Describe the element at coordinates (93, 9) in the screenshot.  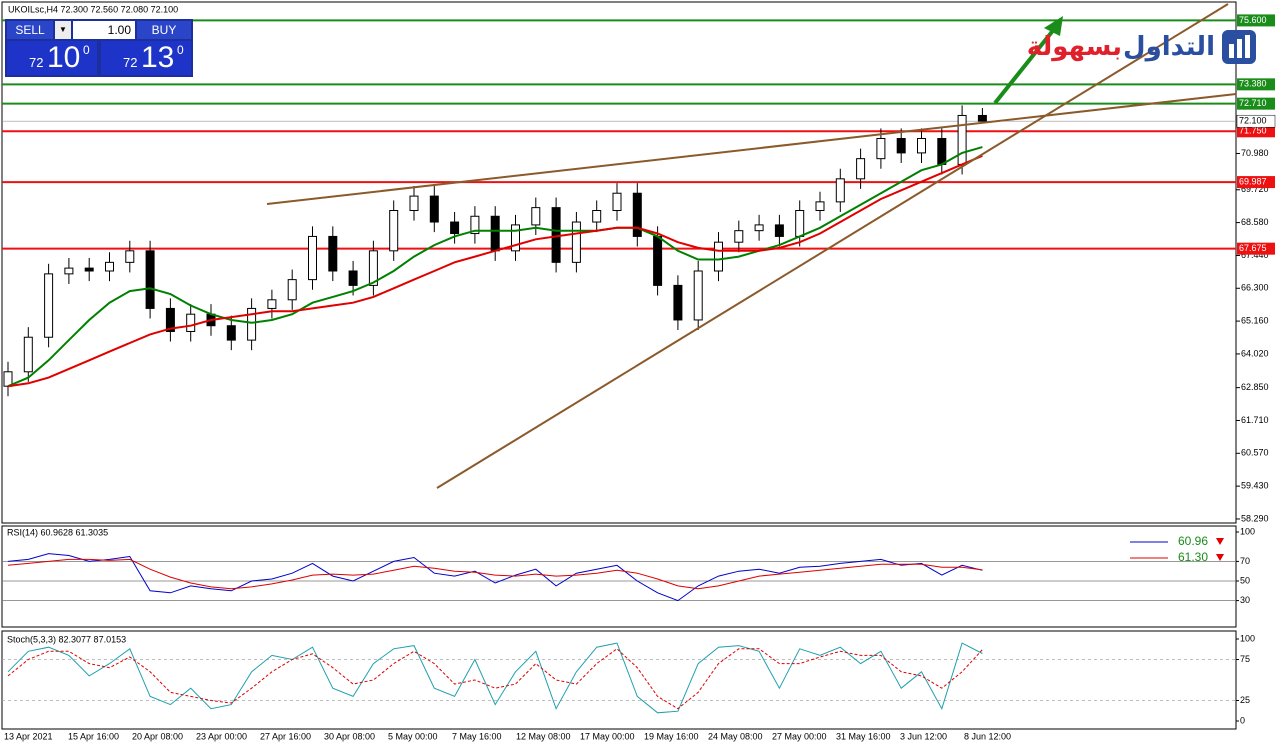
I see `chart-title: UKOILsc,H4 72.300 72.560 72.080 72.100` at that location.